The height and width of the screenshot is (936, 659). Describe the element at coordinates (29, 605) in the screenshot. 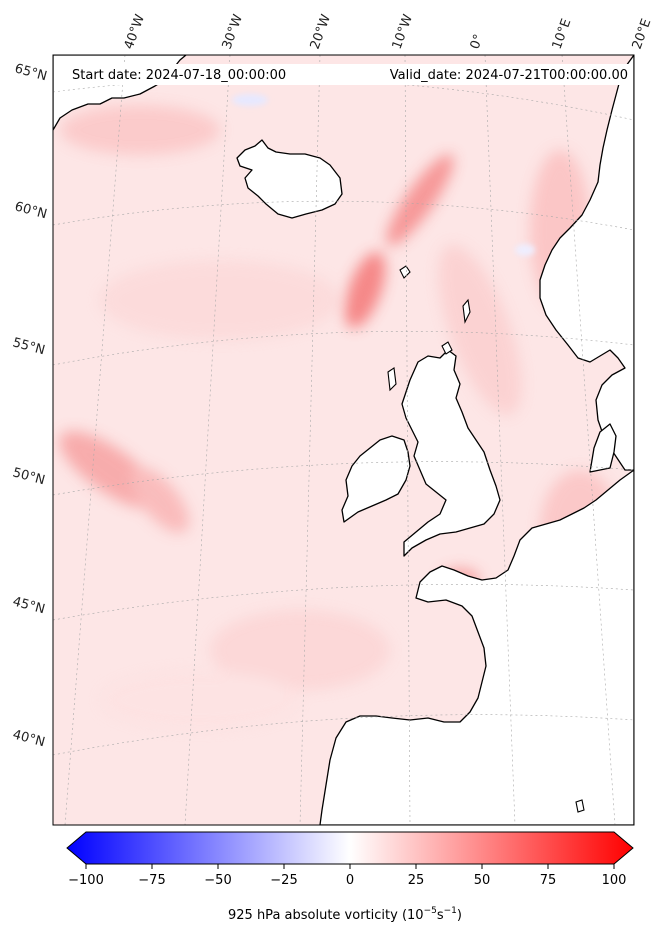

I see `lat-label-45n: 45°N` at that location.